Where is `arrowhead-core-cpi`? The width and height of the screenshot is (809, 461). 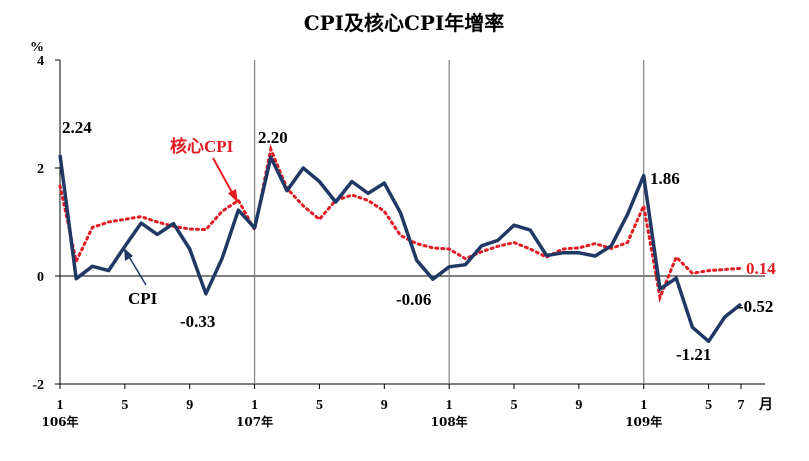
arrowhead-core-cpi is located at coordinates (233, 196).